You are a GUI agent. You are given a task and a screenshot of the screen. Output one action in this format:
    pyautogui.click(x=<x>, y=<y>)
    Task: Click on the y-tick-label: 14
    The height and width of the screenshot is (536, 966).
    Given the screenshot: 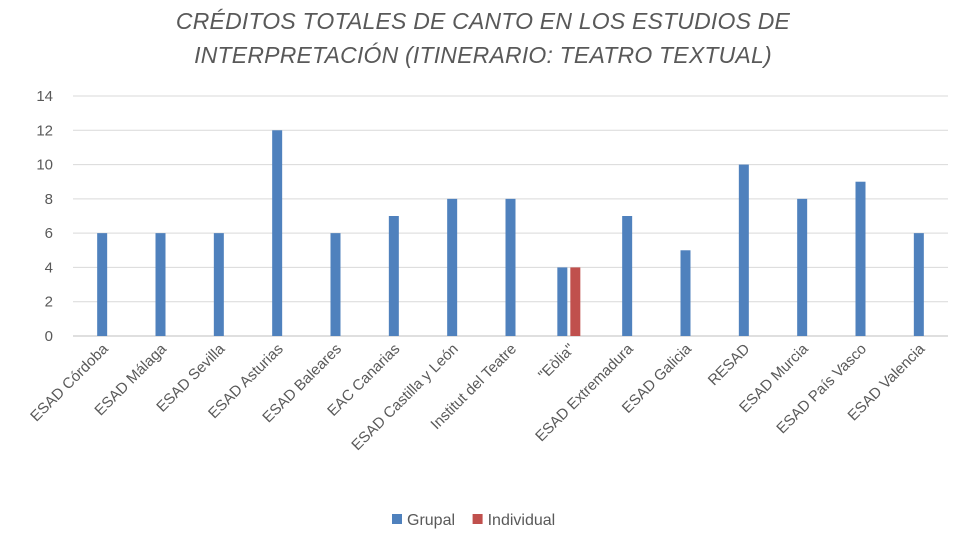 What is the action you would take?
    pyautogui.click(x=44, y=96)
    